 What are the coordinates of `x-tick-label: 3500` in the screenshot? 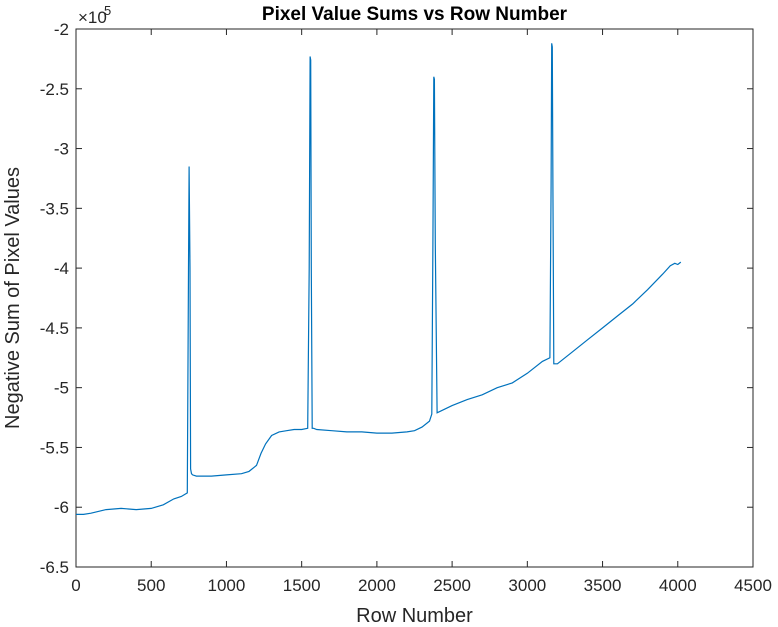 It's located at (603, 585).